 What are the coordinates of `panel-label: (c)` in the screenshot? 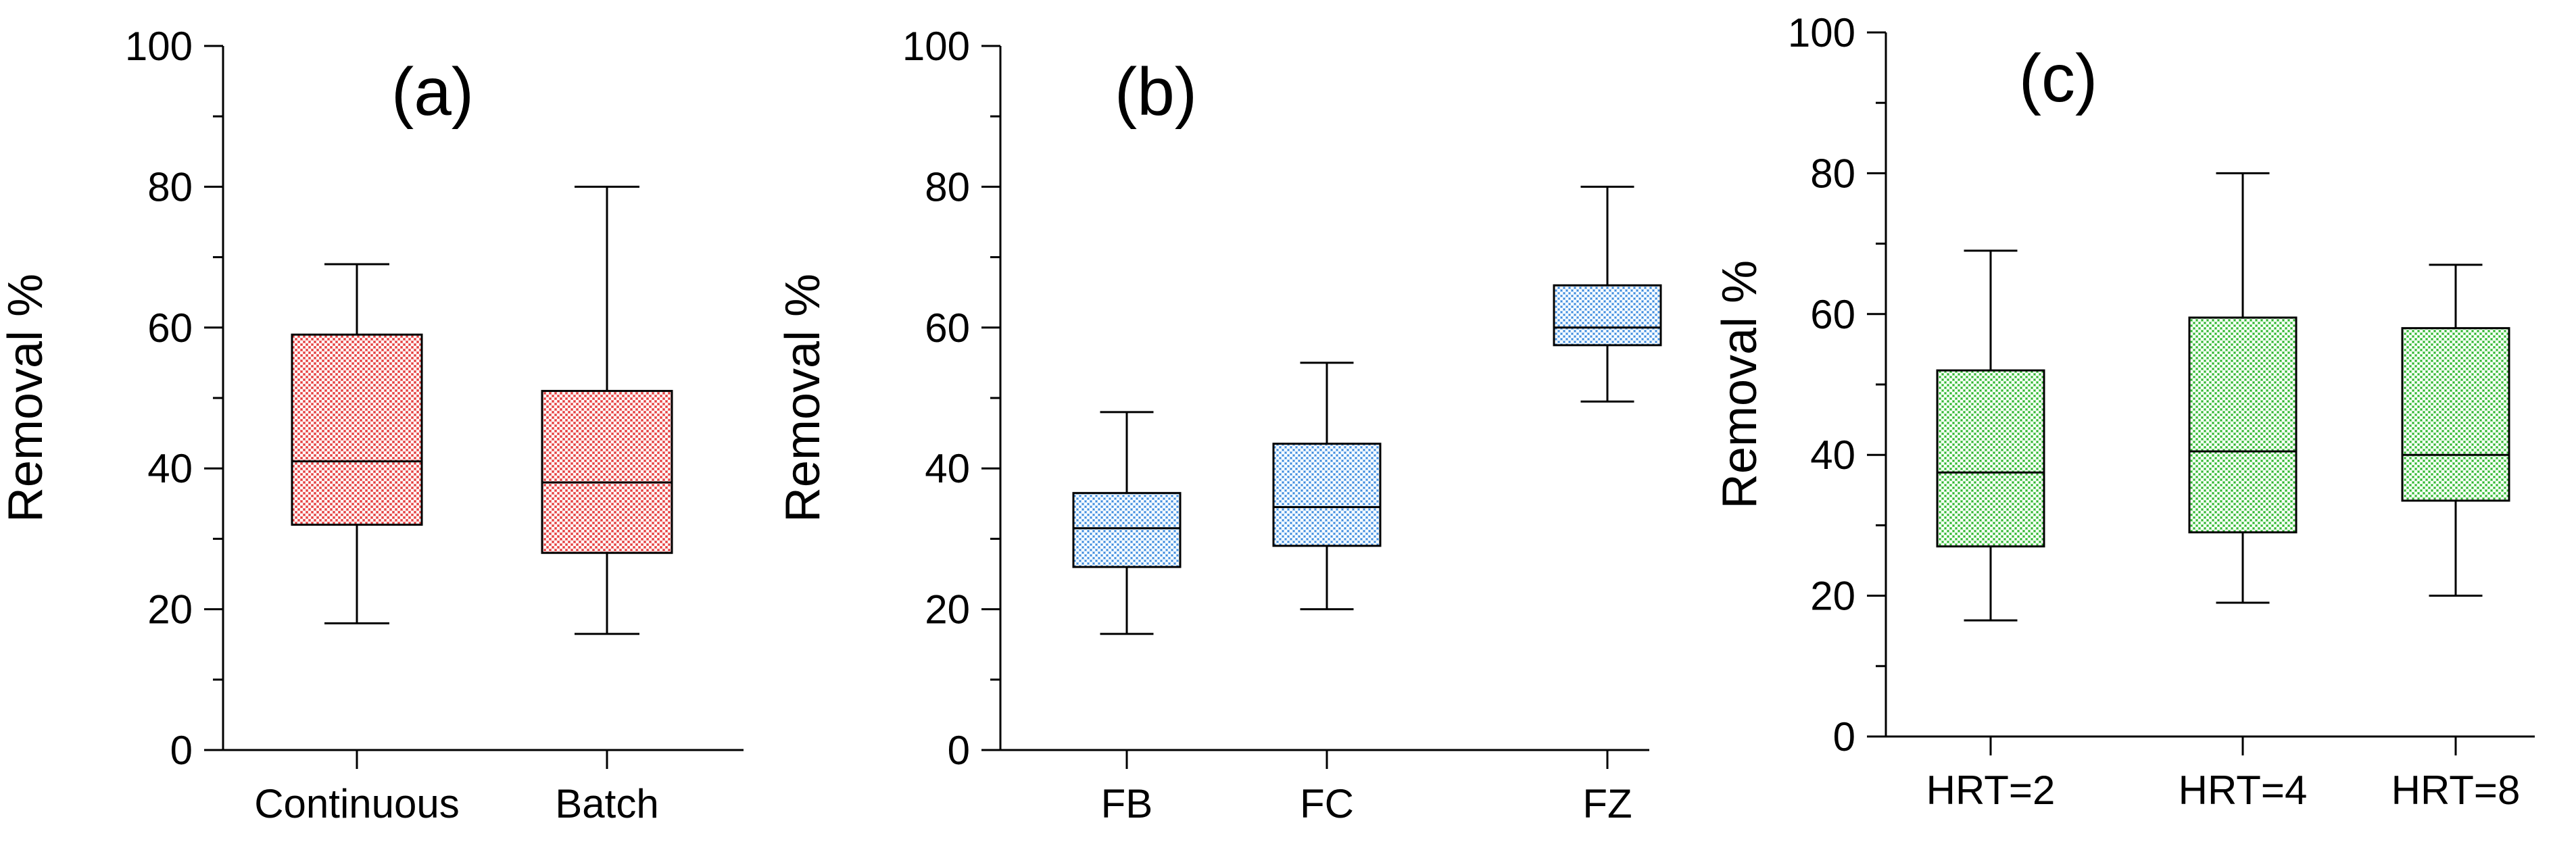 It's located at (2058, 78).